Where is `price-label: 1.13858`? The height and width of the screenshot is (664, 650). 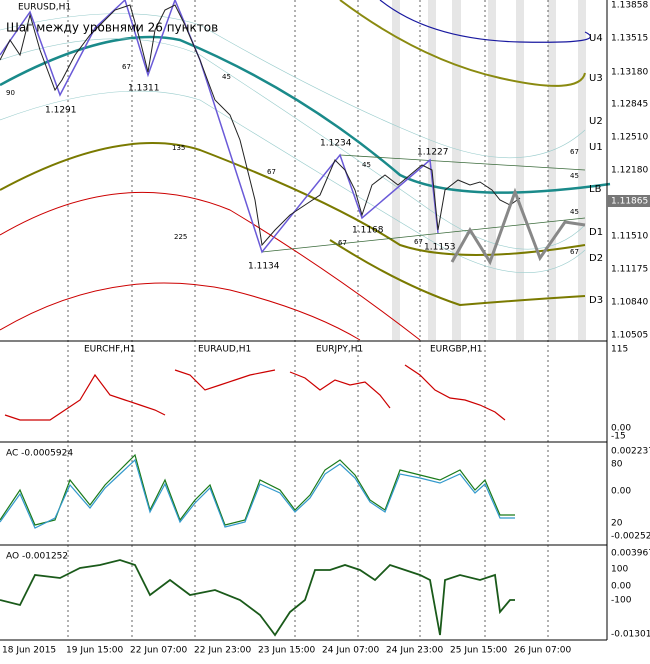 price-label: 1.13858 is located at coordinates (629, 6).